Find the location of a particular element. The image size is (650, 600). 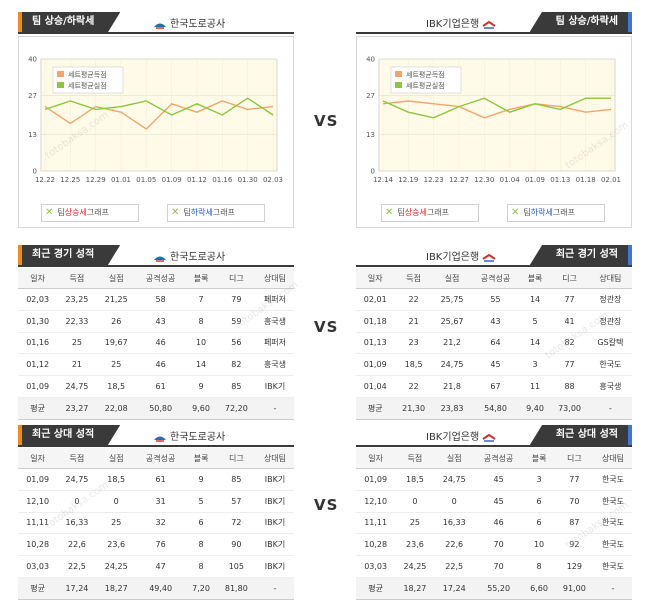

table-cell: 79 is located at coordinates (236, 299).